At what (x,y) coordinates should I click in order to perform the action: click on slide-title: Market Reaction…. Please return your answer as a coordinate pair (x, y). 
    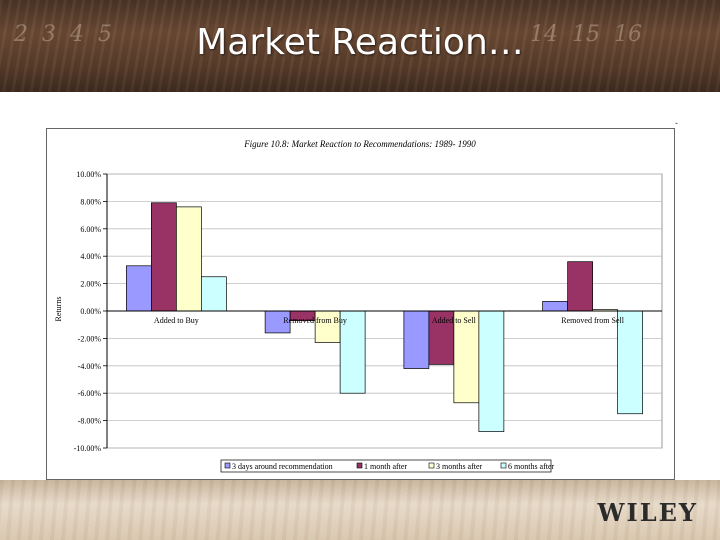
    Looking at the image, I should click on (360, 42).